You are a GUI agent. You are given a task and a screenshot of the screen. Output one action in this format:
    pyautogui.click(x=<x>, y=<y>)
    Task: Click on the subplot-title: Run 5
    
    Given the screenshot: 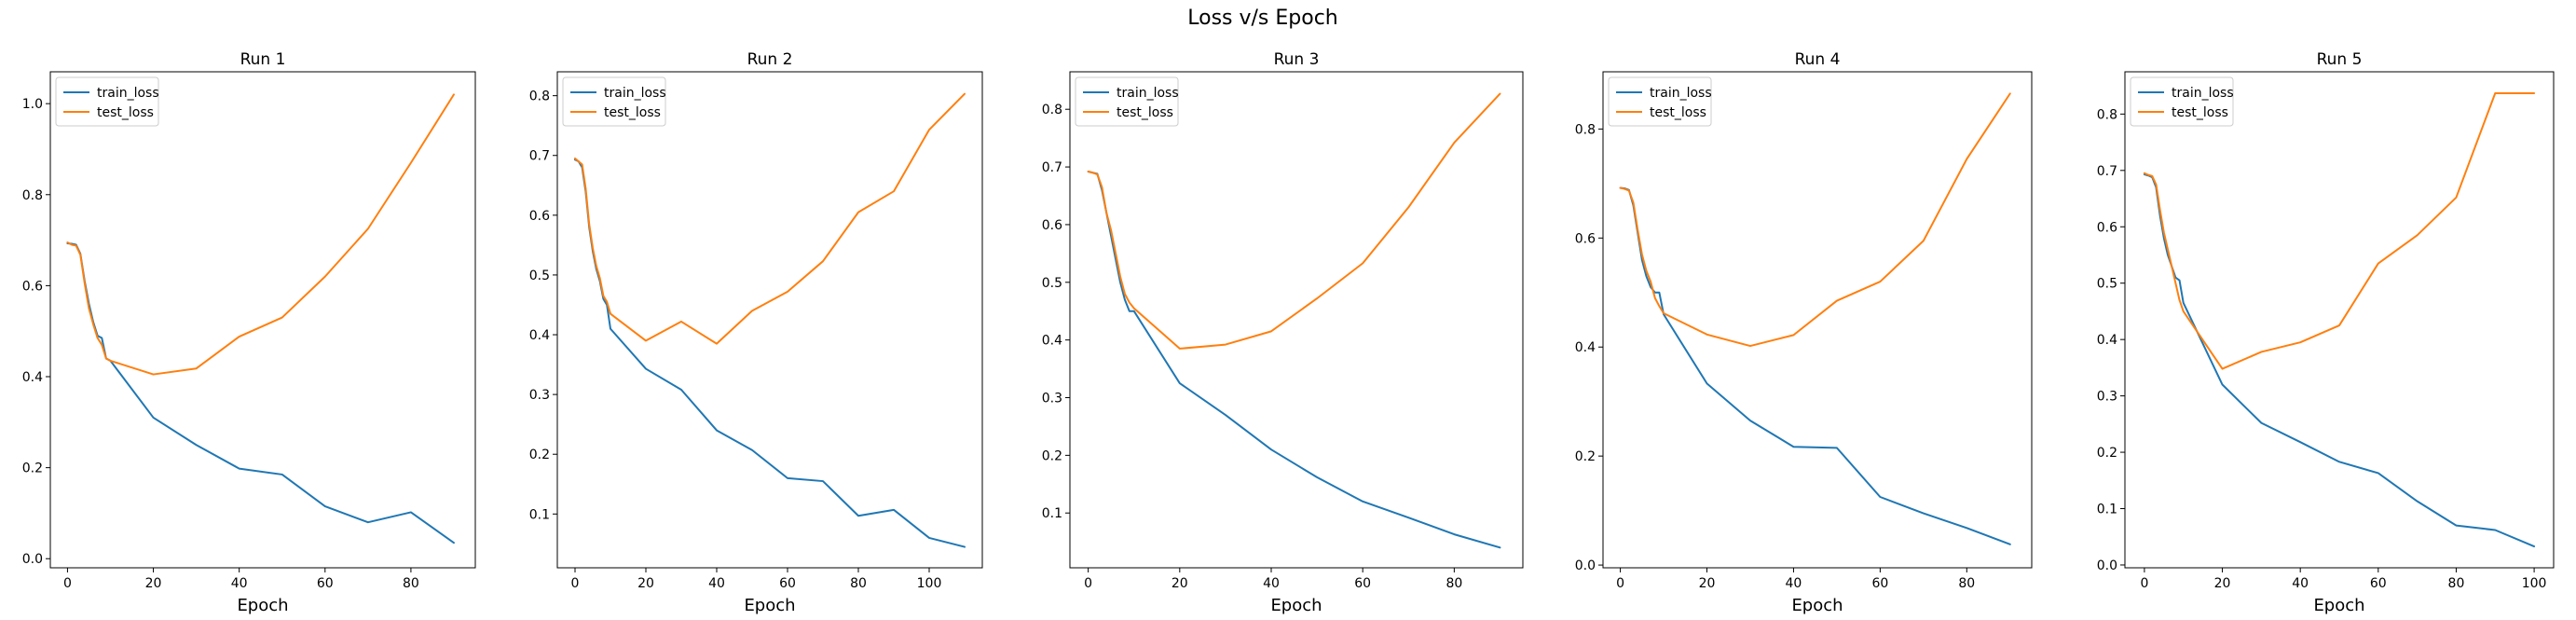 What is the action you would take?
    pyautogui.click(x=2340, y=59)
    